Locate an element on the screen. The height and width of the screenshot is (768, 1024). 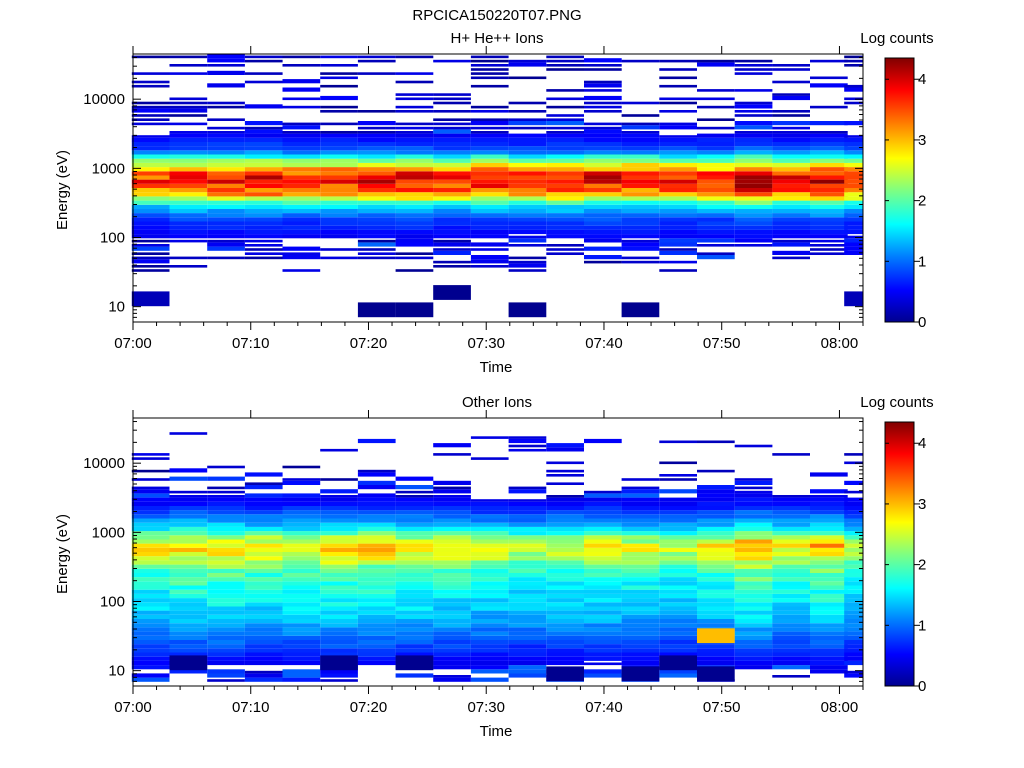
colorbar-tick-label: 0 is located at coordinates (922, 686).